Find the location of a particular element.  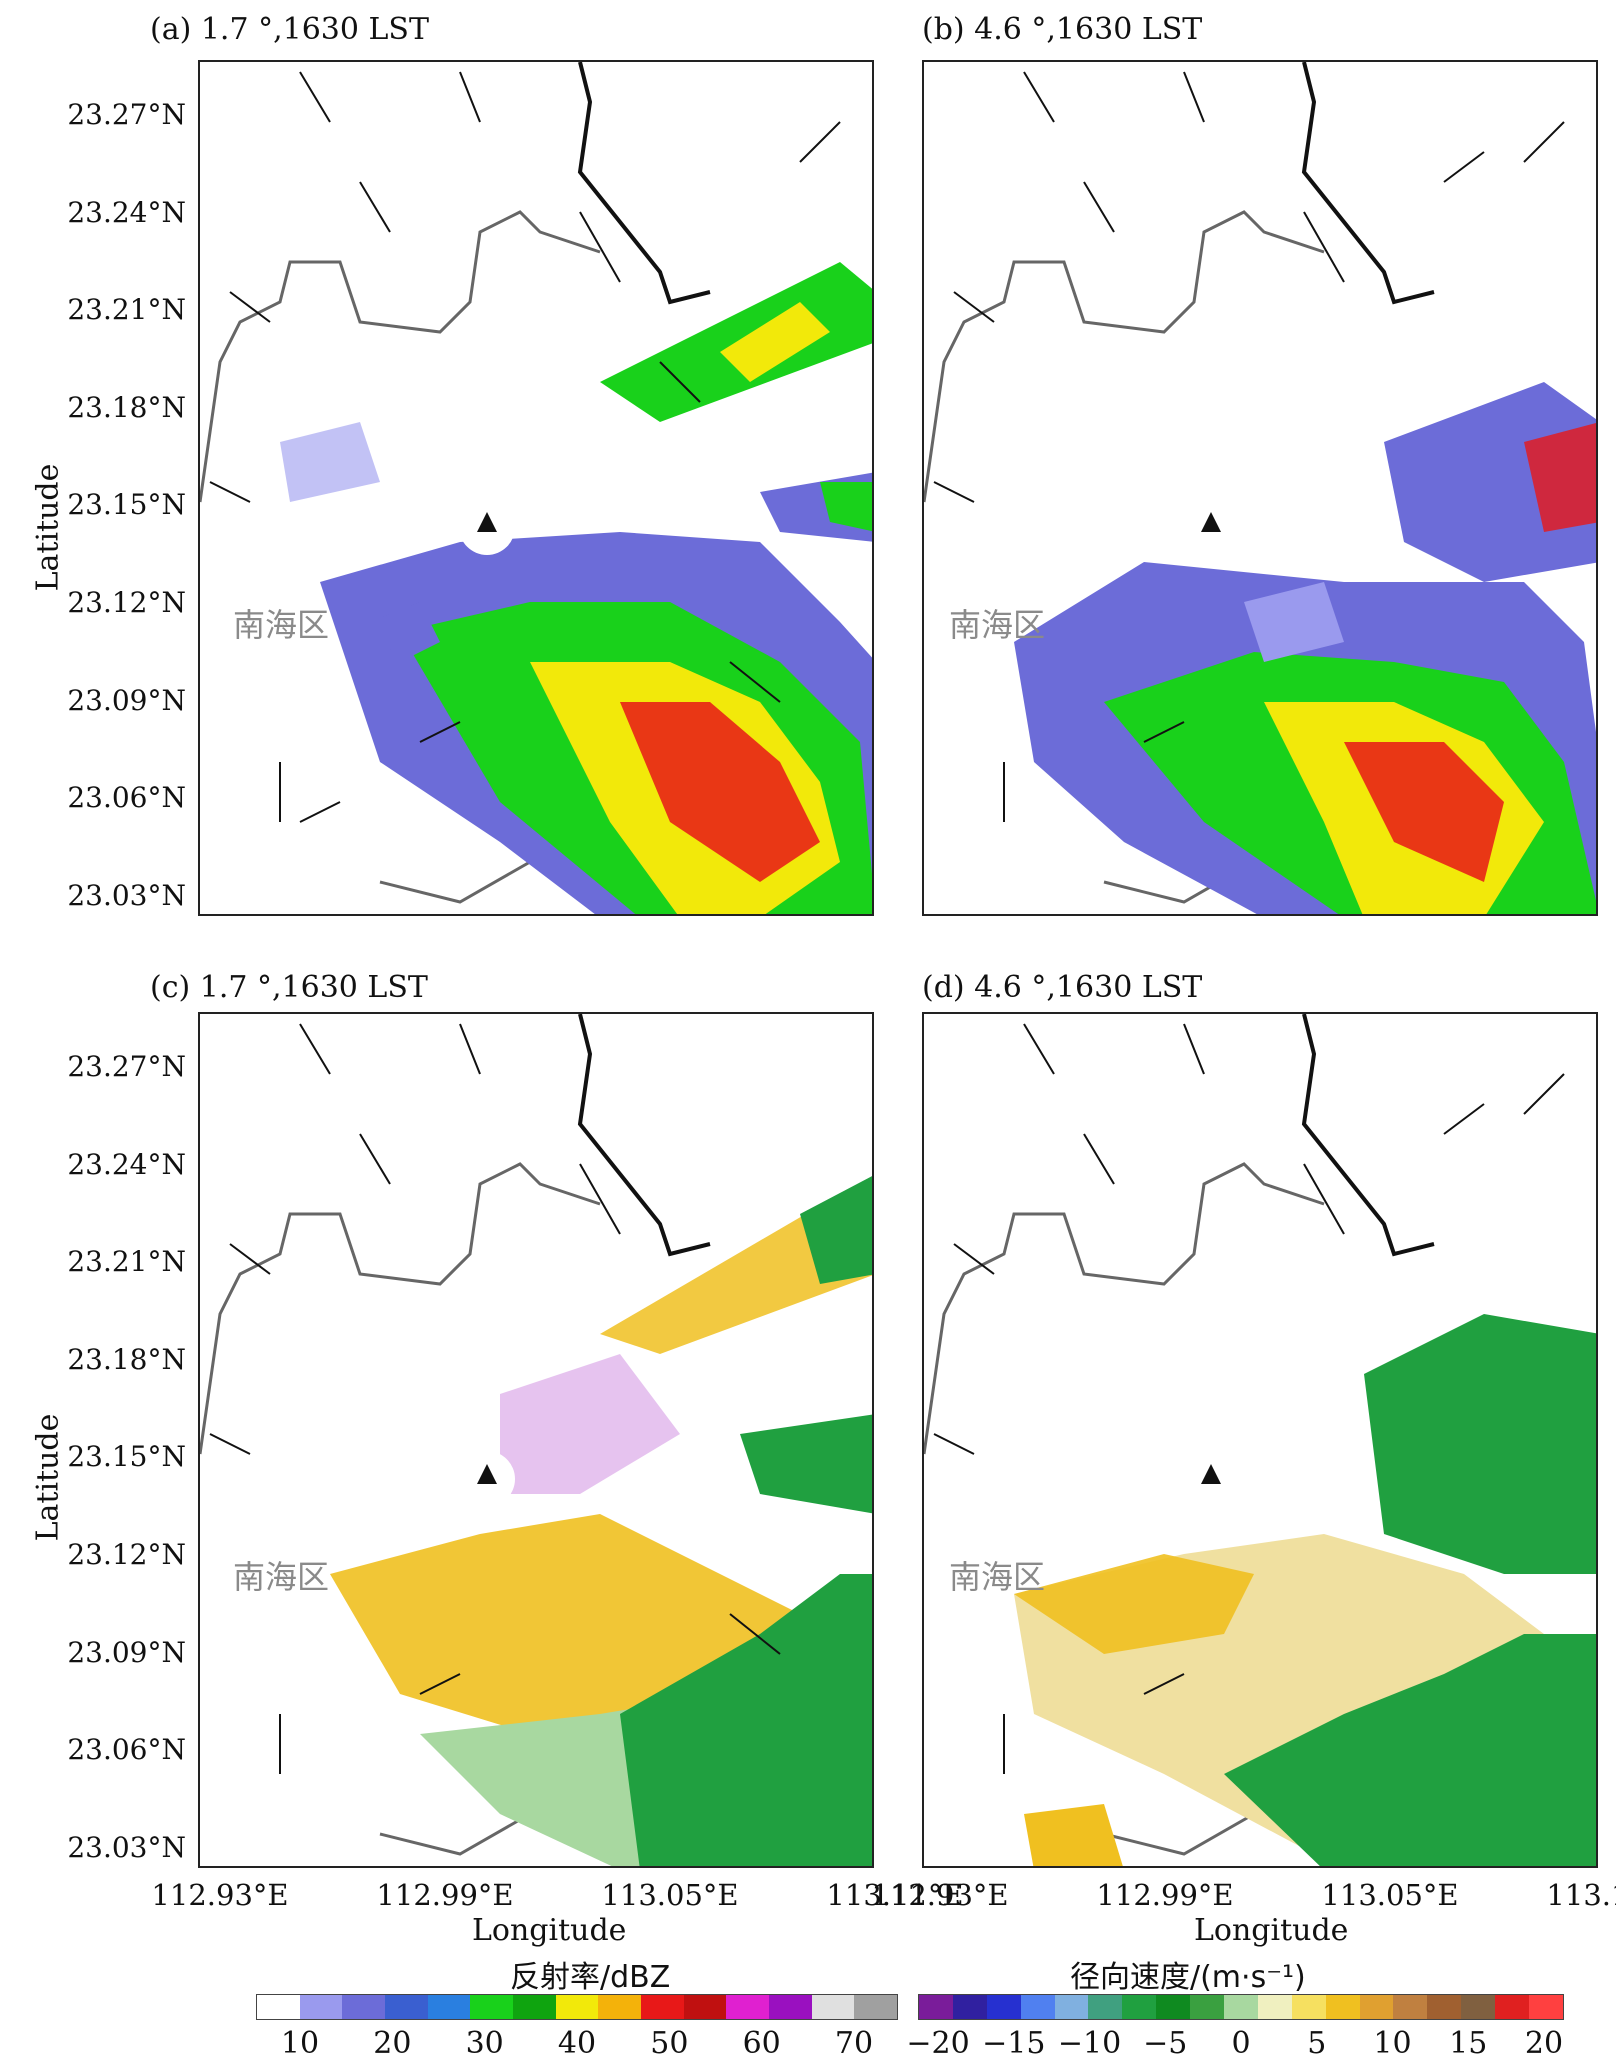

colorbar-tick-label: −15 is located at coordinates (1014, 2043).